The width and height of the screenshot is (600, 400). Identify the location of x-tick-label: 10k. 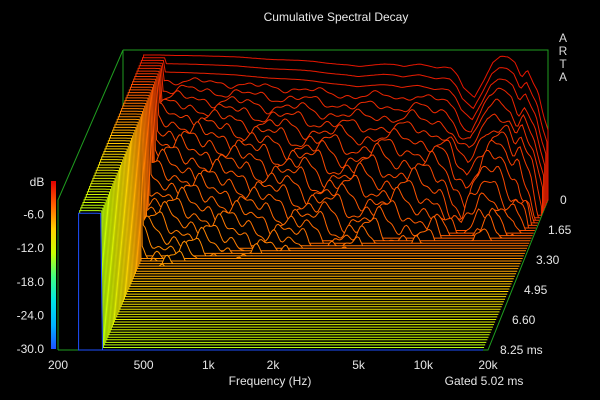
(424, 365).